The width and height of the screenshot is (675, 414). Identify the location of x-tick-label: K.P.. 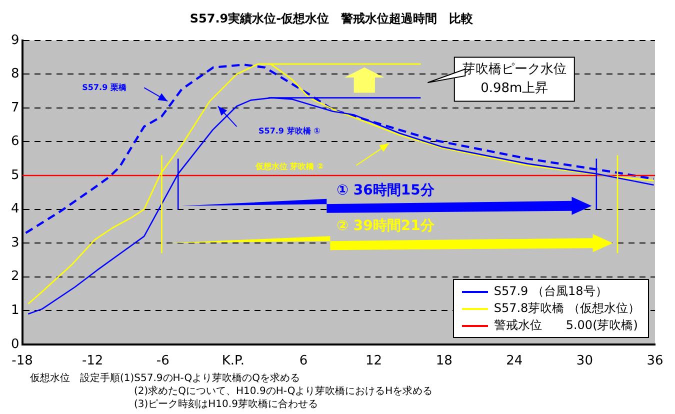
(233, 361).